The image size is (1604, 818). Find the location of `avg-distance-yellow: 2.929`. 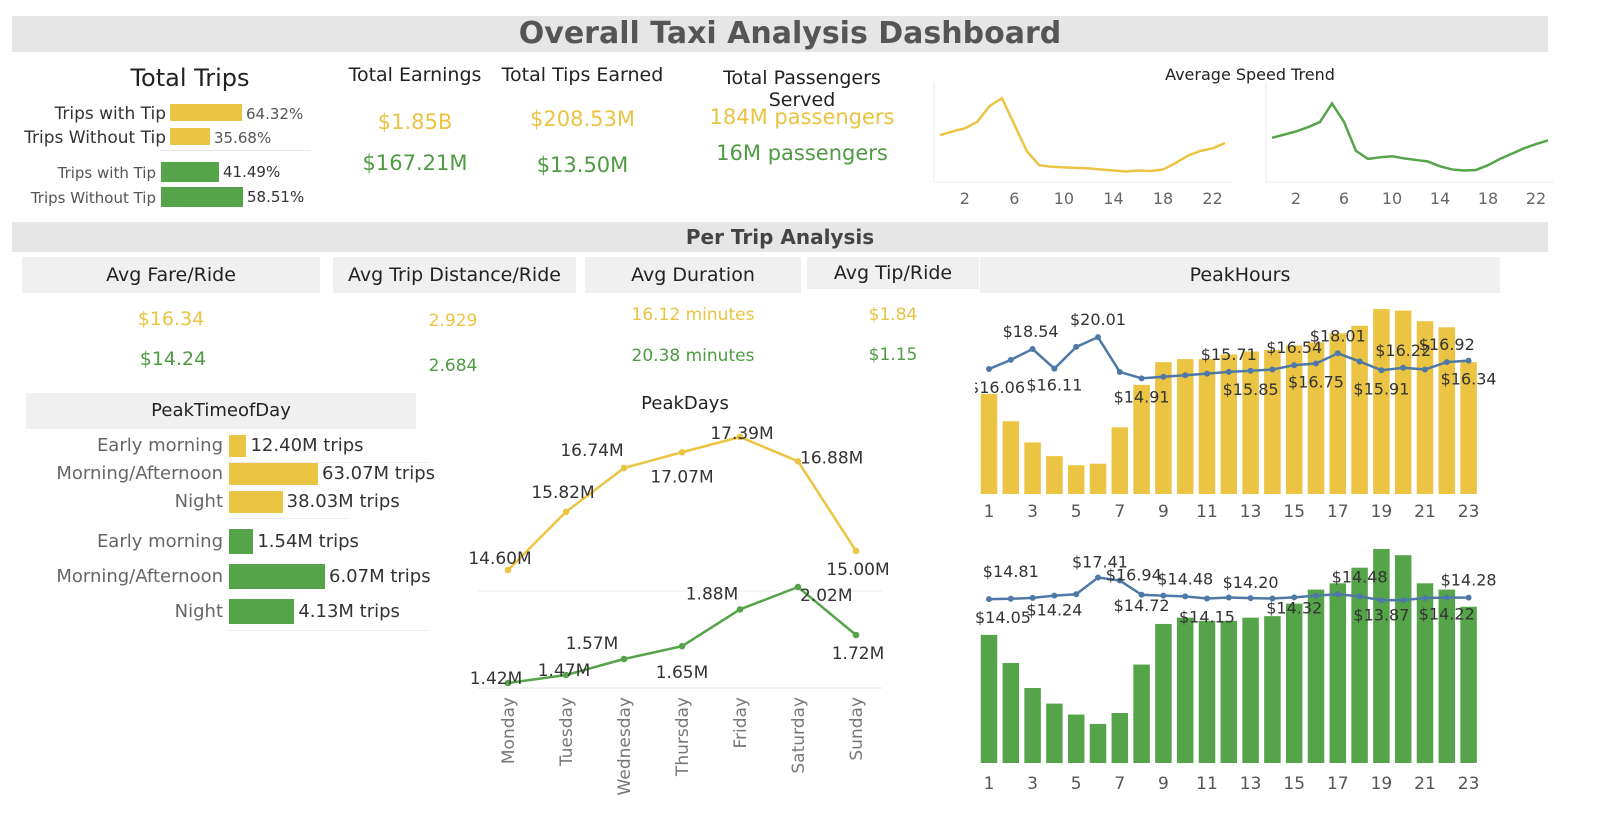

avg-distance-yellow: 2.929 is located at coordinates (453, 321).